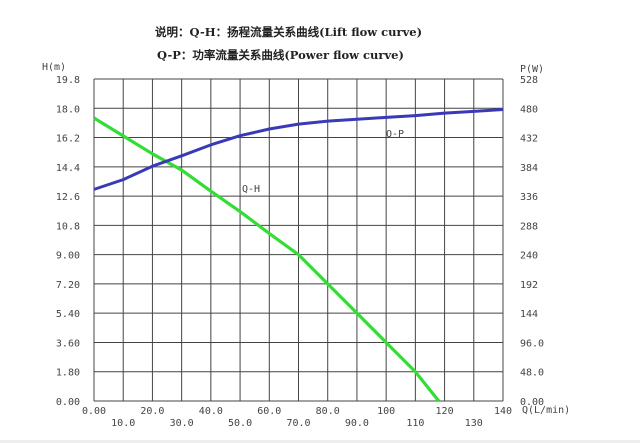  Describe the element at coordinates (68, 226) in the screenshot. I see `y-left-tick-label: 10.8` at that location.